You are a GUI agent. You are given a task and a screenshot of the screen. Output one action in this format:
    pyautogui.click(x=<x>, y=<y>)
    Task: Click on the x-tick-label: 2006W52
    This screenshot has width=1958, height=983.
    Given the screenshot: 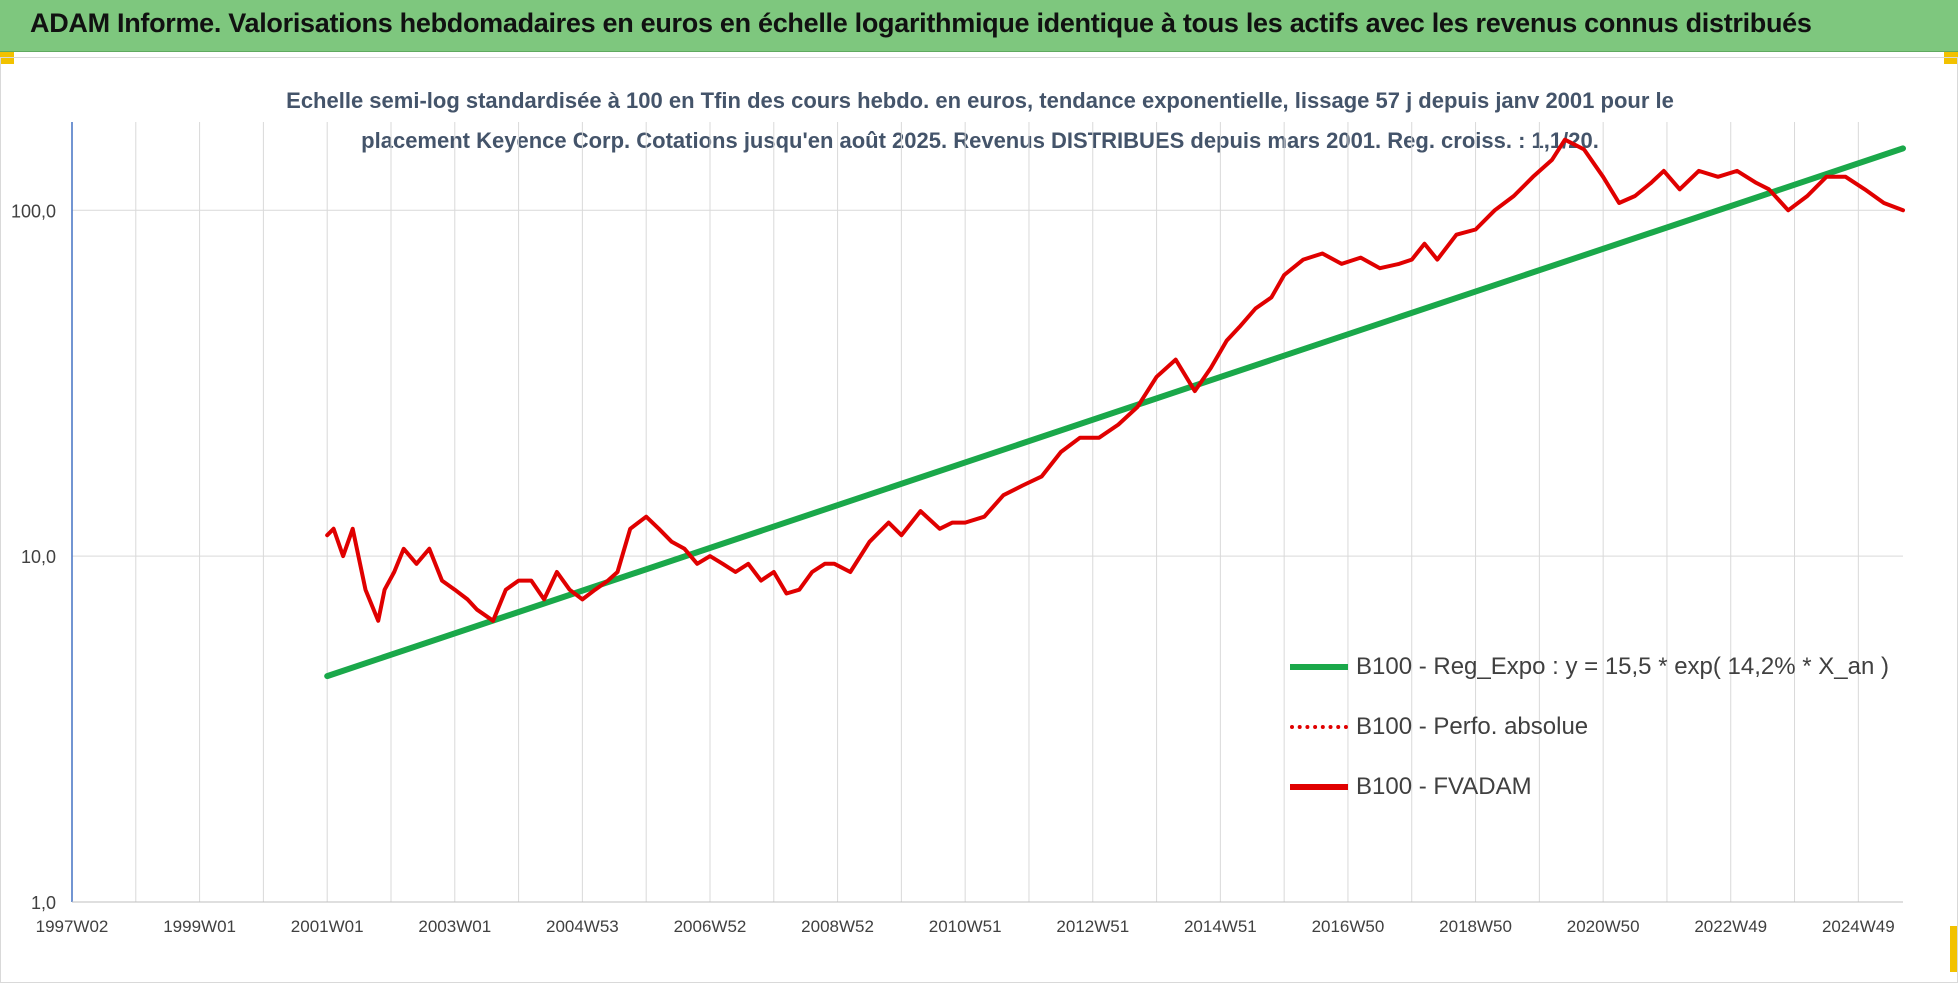 What is the action you would take?
    pyautogui.click(x=710, y=926)
    